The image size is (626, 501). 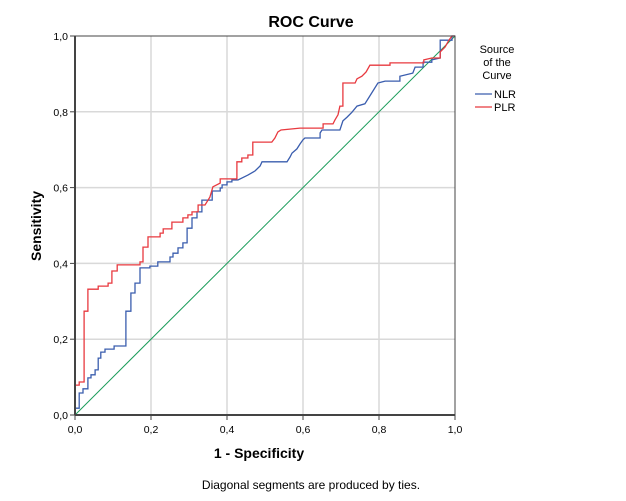 What do you see at coordinates (60, 416) in the screenshot?
I see `y-tick-label: 0,0` at bounding box center [60, 416].